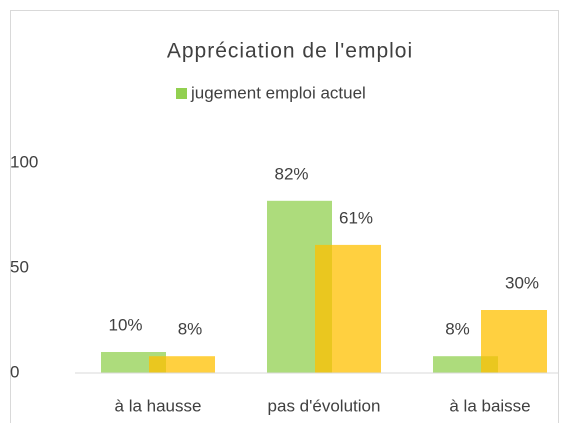 Image resolution: width=569 pixels, height=423 pixels. What do you see at coordinates (290, 51) in the screenshot?
I see `chart-title: Appréciation de l'emploi` at bounding box center [290, 51].